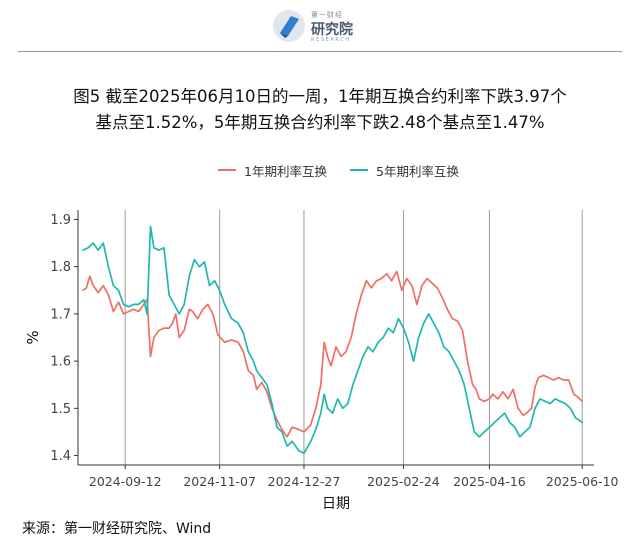 The image size is (640, 557). I want to click on logo-main-text: 研究院, so click(332, 30).